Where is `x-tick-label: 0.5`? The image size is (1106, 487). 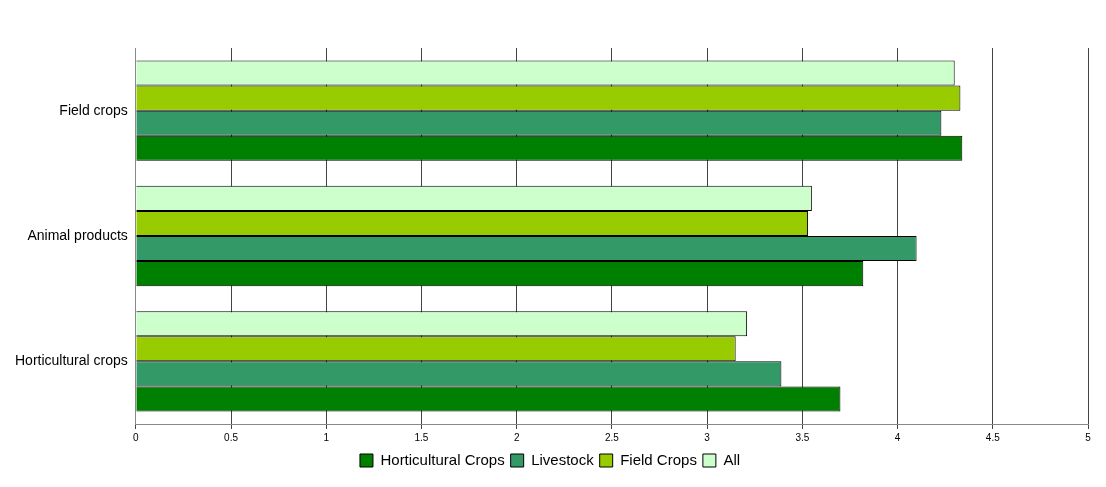 x-tick-label: 0.5 is located at coordinates (231, 437).